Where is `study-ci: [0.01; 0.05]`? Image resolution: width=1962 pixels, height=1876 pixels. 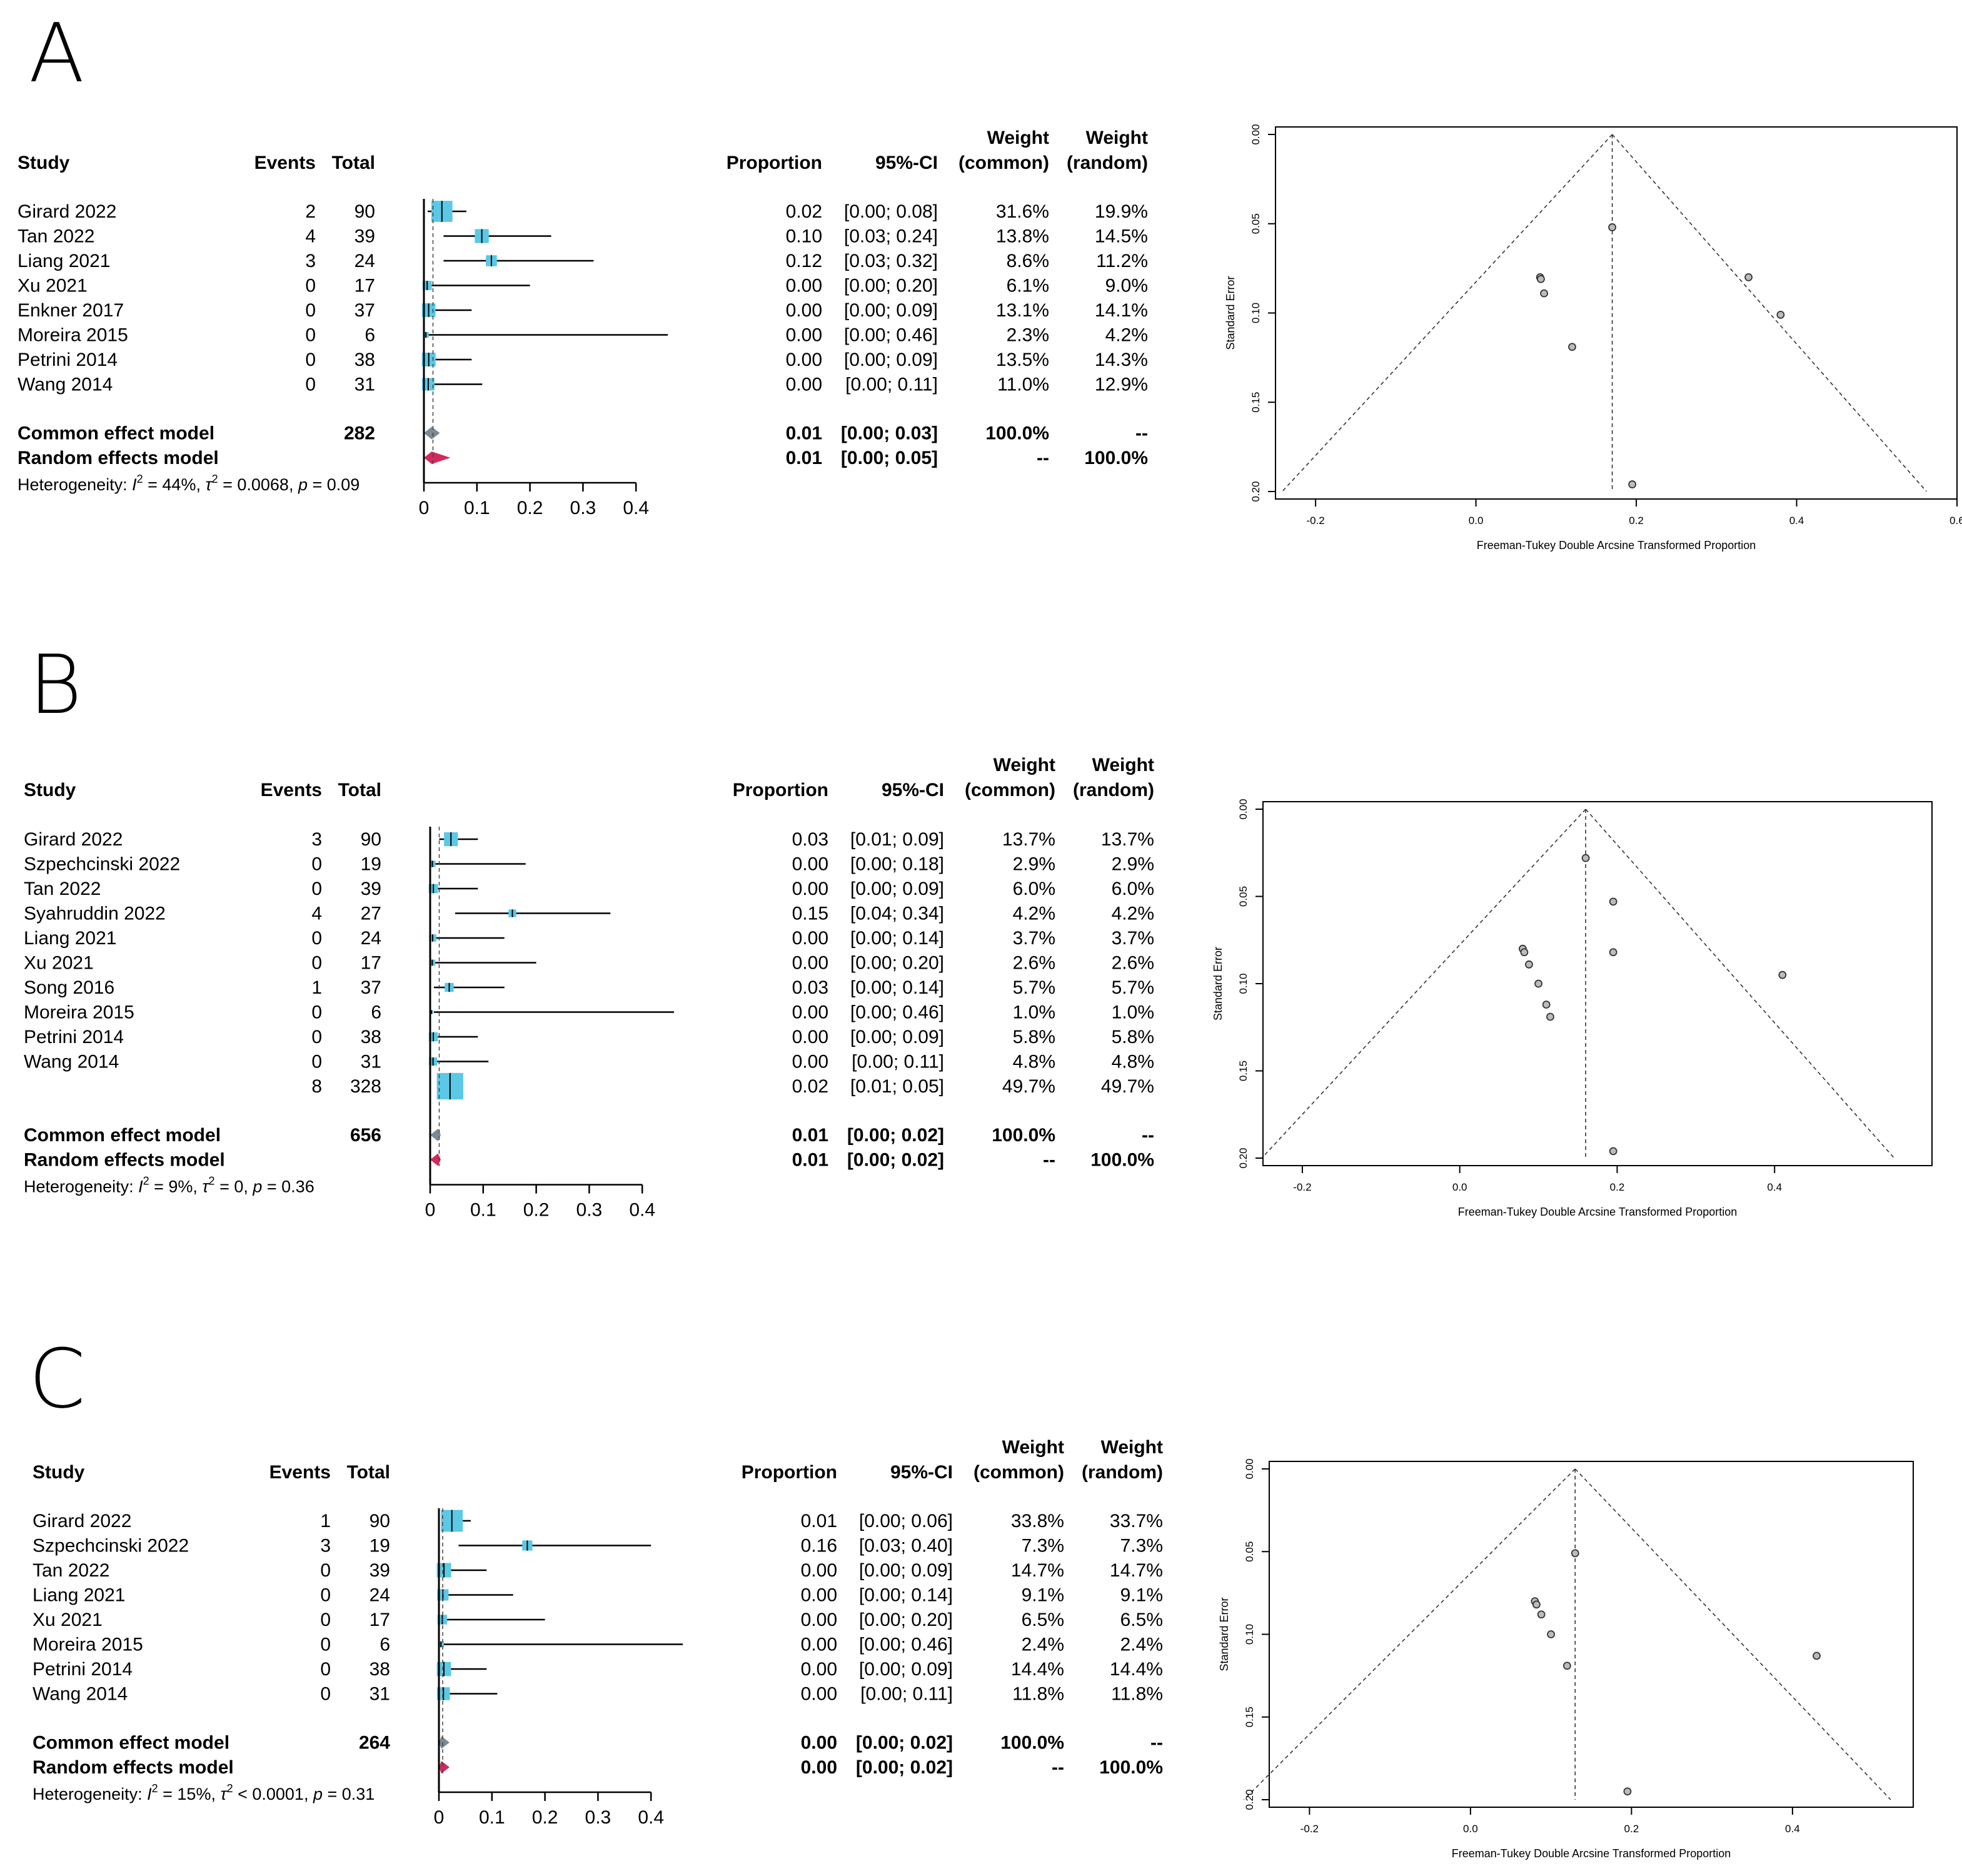
study-ci: [0.01; 0.05] is located at coordinates (897, 1086).